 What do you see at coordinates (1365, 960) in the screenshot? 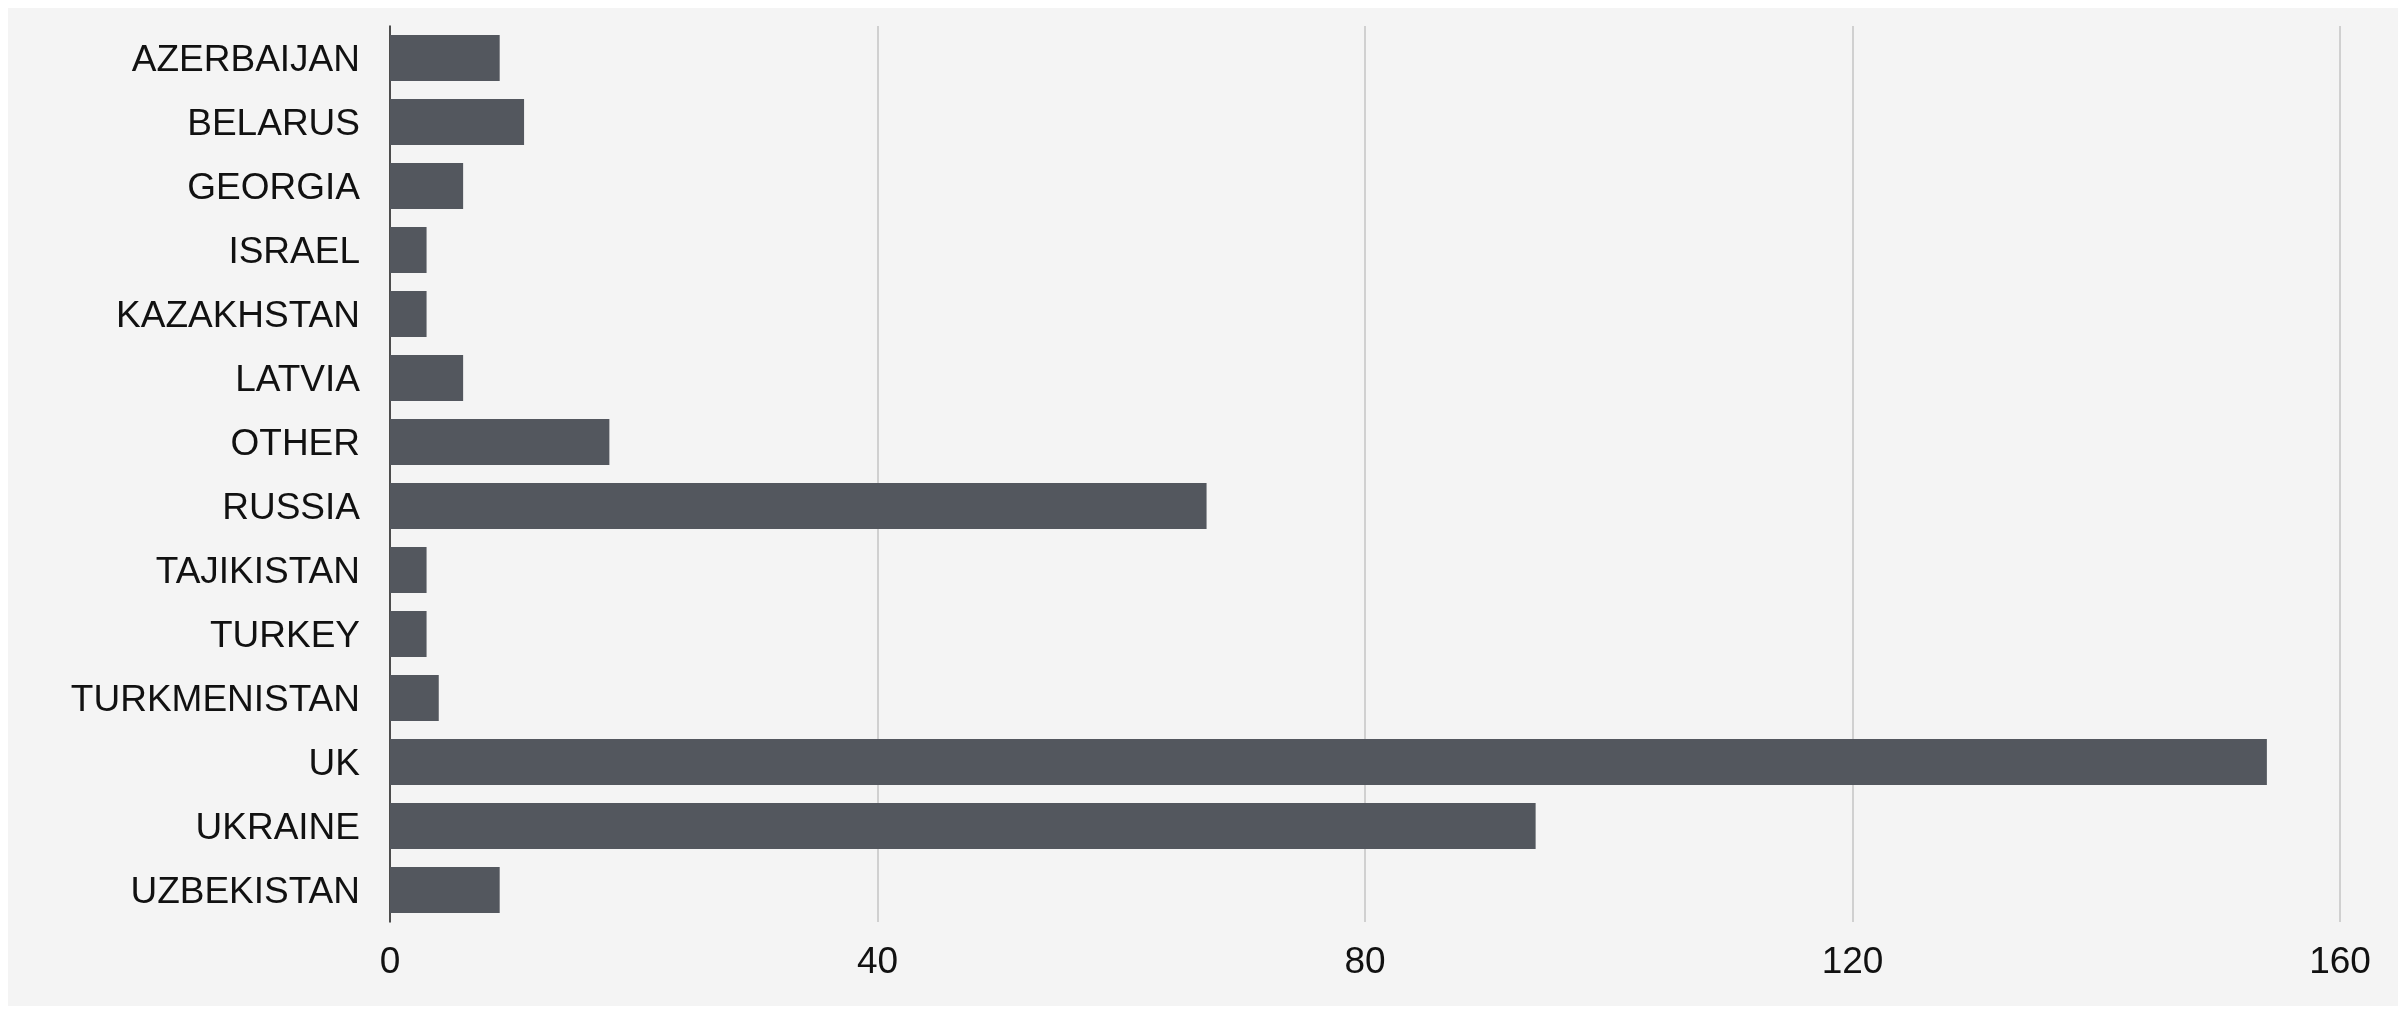
I see `x-tick-label: 80` at bounding box center [1365, 960].